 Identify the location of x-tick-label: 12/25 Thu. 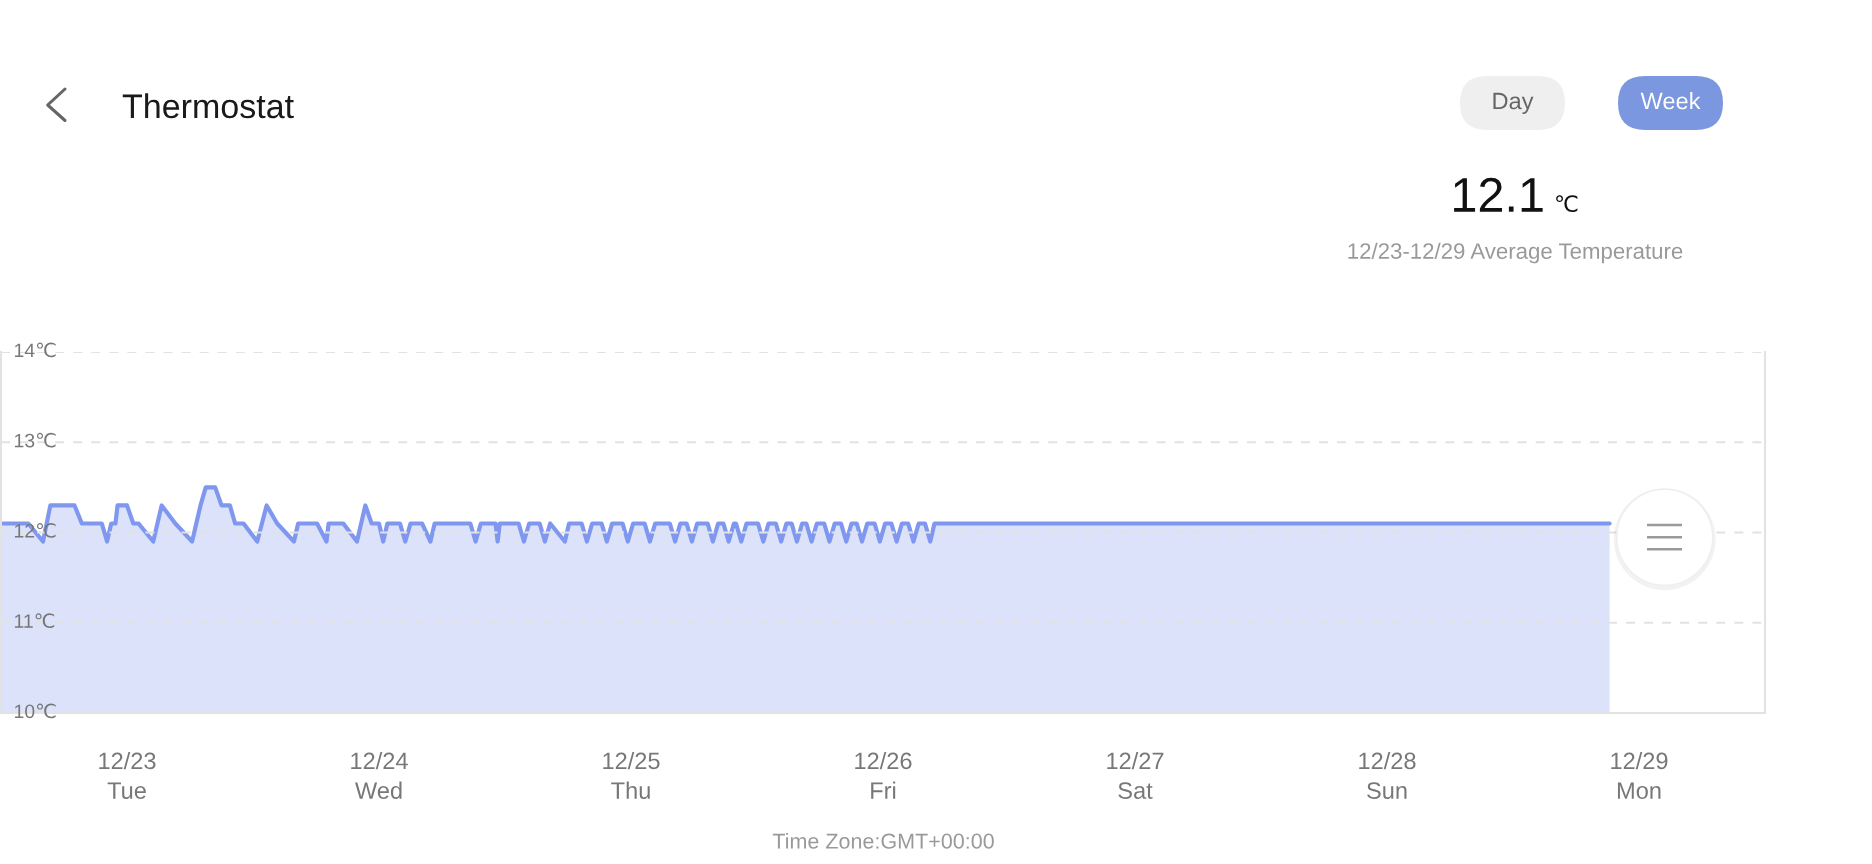
(631, 775).